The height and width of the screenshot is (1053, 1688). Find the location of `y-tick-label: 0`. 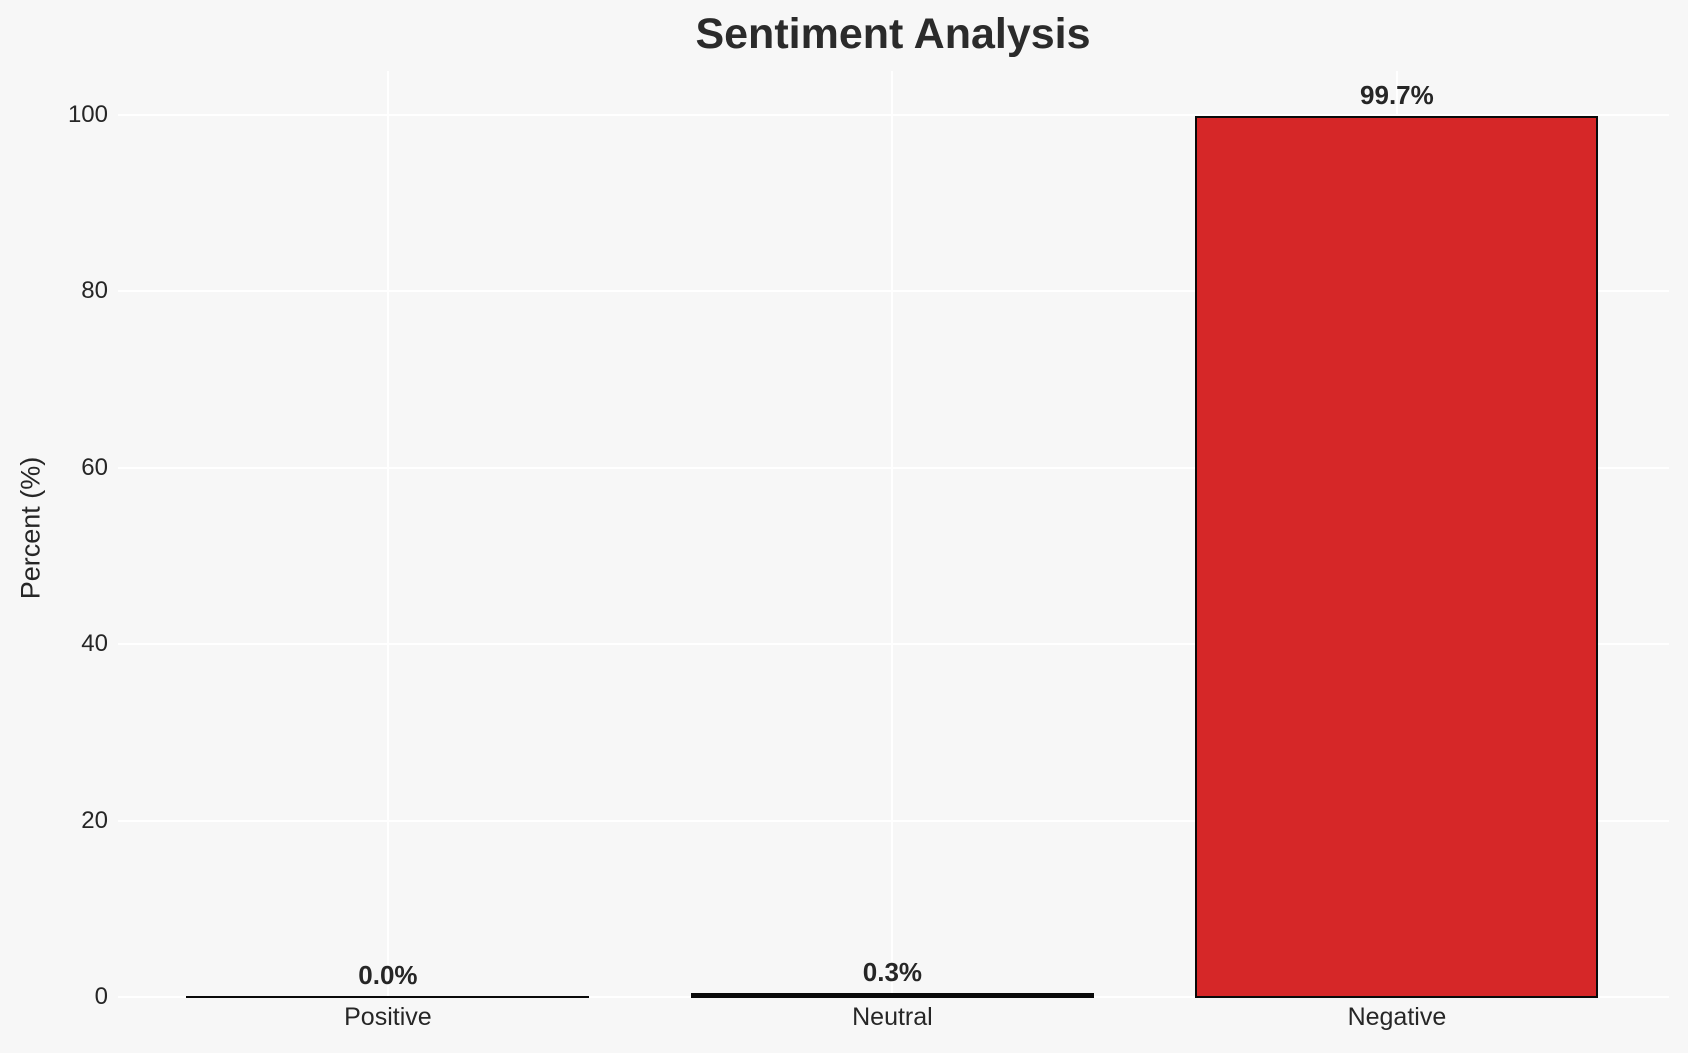

y-tick-label: 0 is located at coordinates (101, 996).